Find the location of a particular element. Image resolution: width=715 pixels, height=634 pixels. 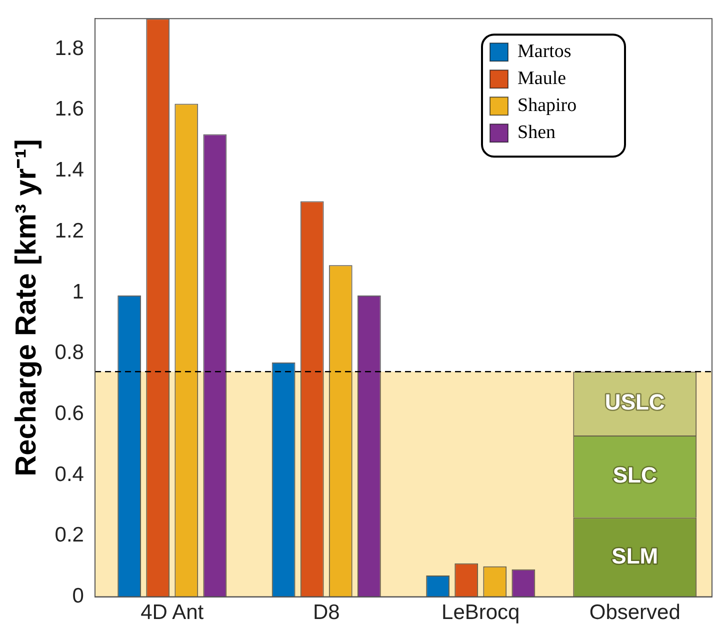

legend-label: Martos is located at coordinates (545, 51).